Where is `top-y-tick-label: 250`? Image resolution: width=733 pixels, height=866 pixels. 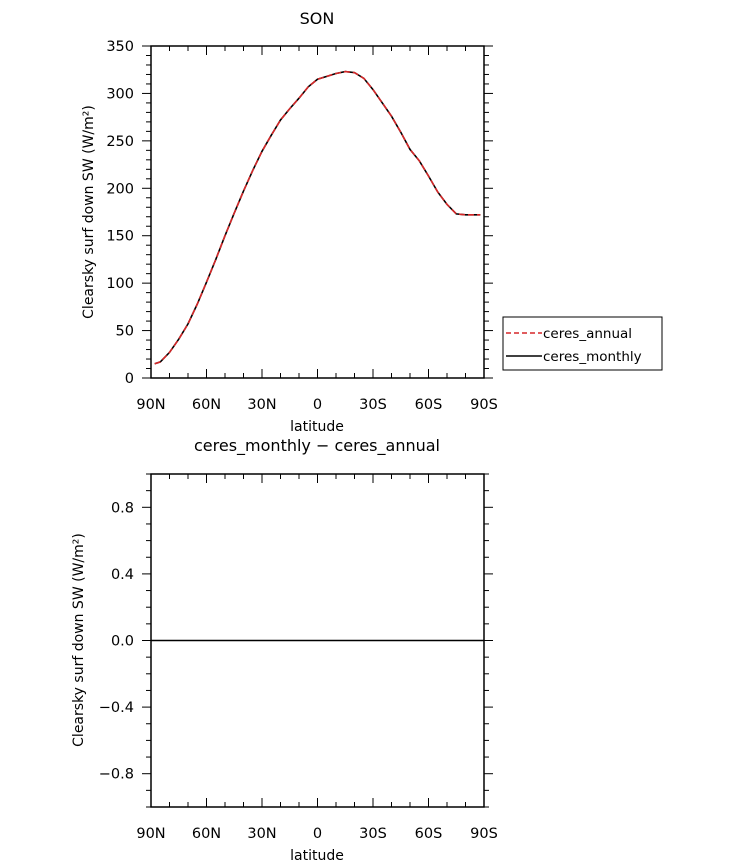
top-y-tick-label: 250 is located at coordinates (120, 142).